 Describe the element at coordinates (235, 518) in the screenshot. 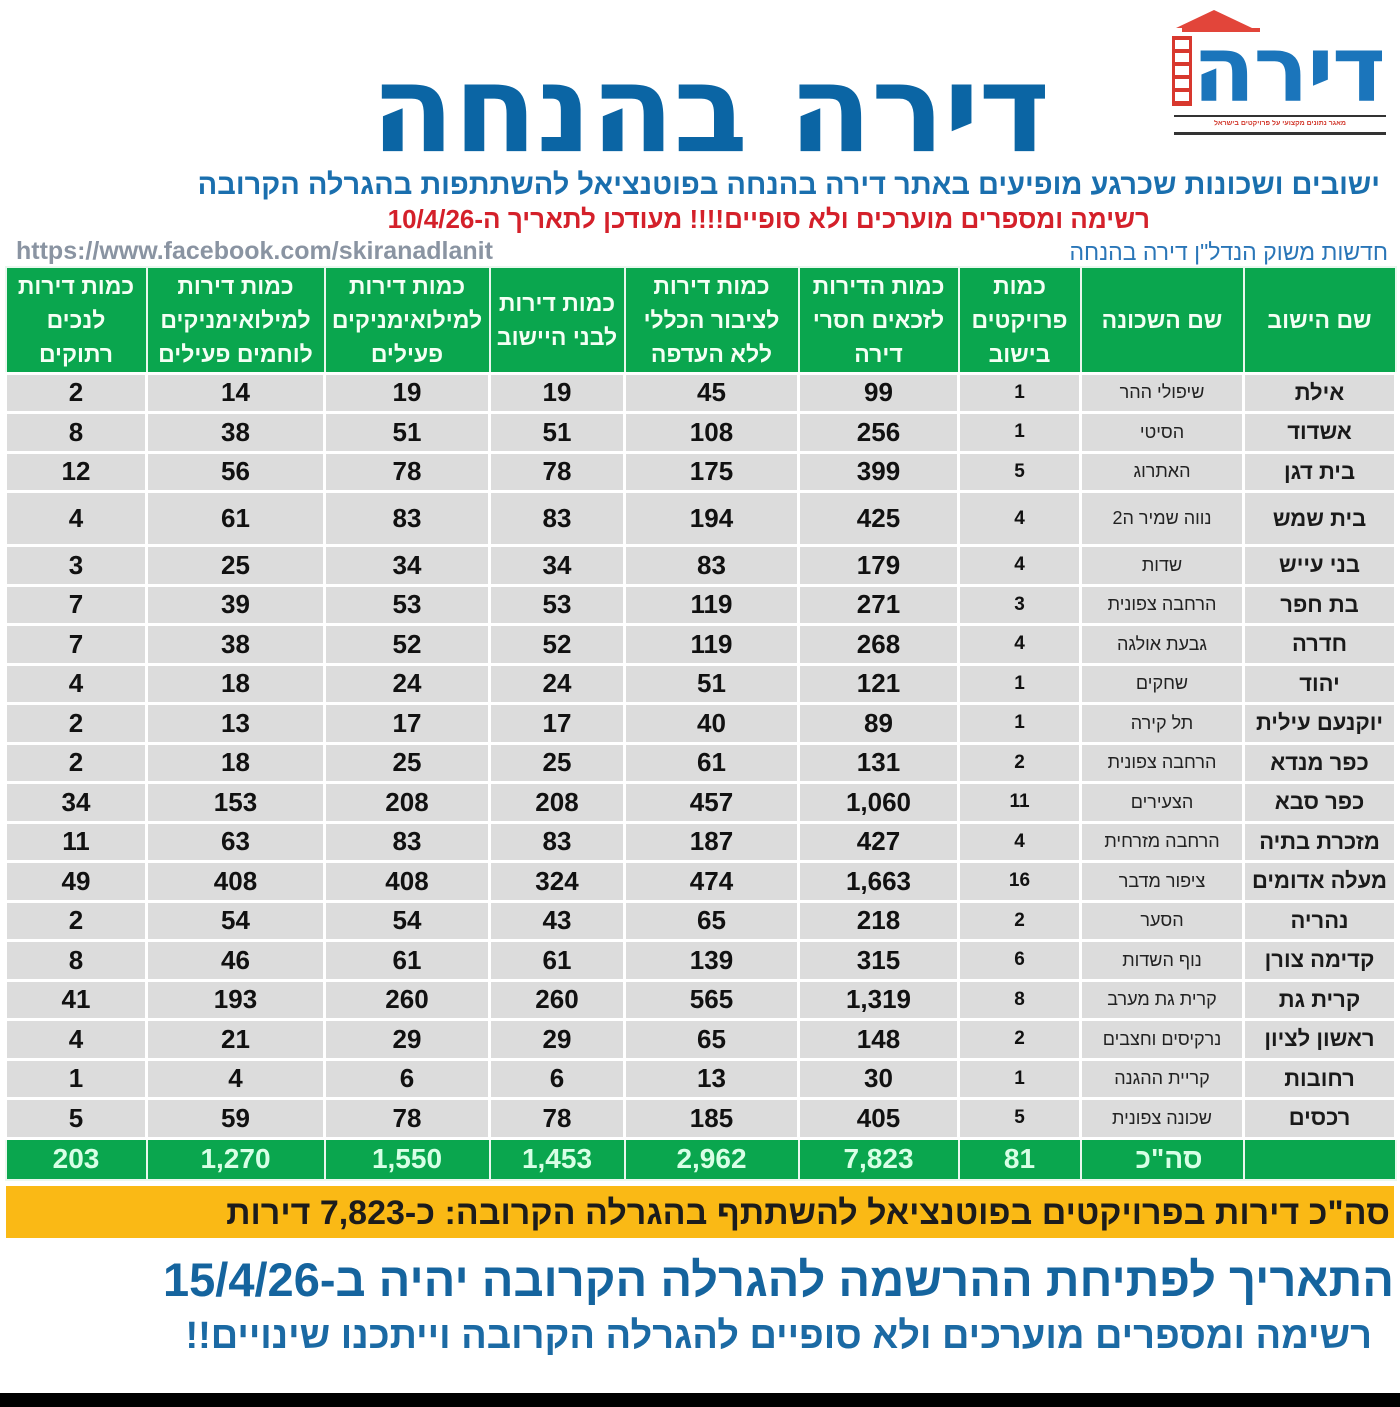

I see `cell-fighters: 61` at that location.